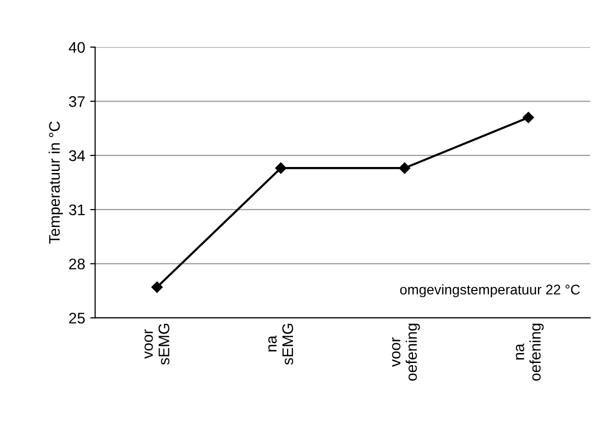 The image size is (606, 421). Describe the element at coordinates (55, 182) in the screenshot. I see `y-axis-title: Temperatuur in °C` at that location.